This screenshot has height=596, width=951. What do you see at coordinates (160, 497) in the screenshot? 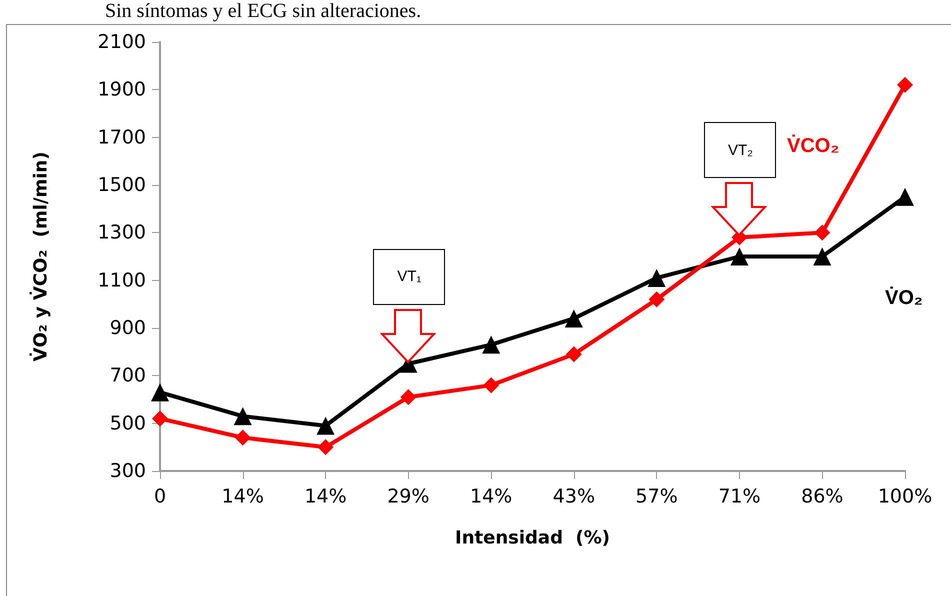
I see `x-tick-label: 0` at bounding box center [160, 497].